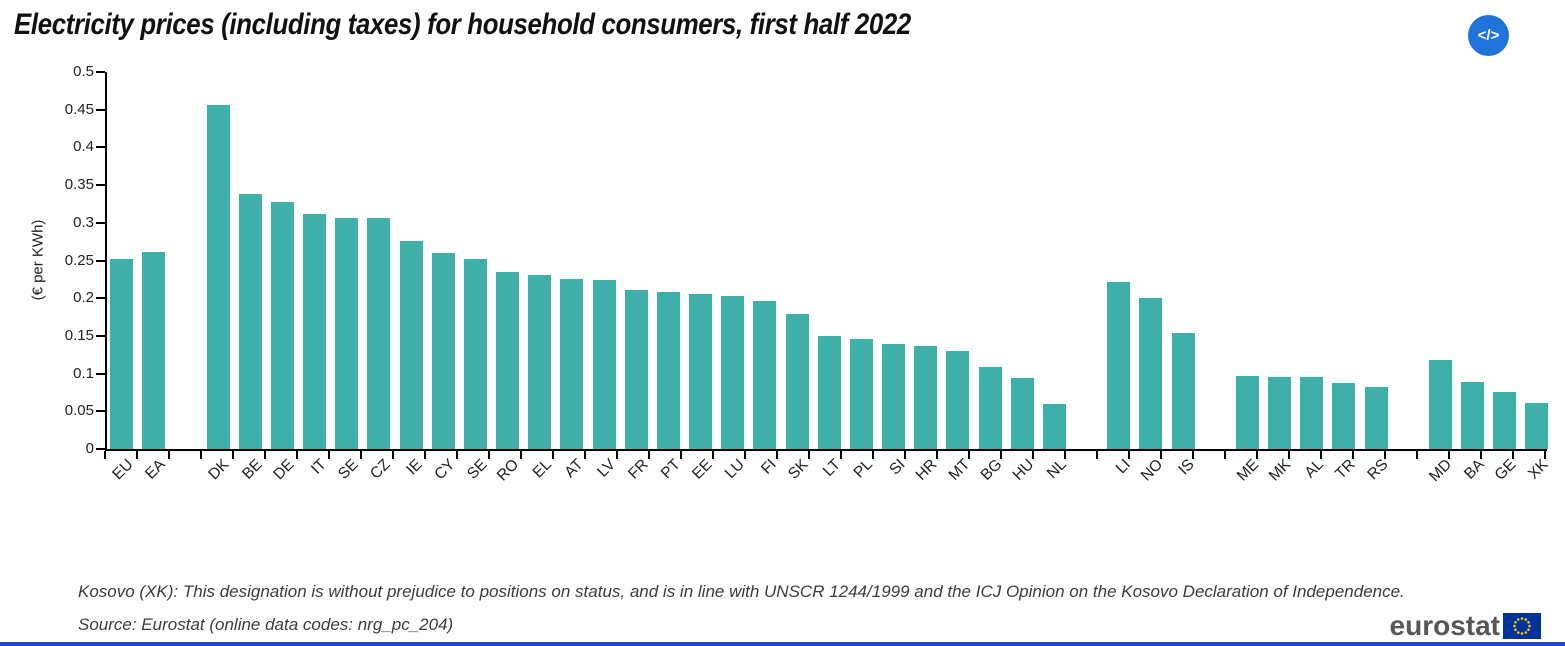 The width and height of the screenshot is (1565, 646). What do you see at coordinates (83, 373) in the screenshot?
I see `y-tick-label: 0.1` at bounding box center [83, 373].